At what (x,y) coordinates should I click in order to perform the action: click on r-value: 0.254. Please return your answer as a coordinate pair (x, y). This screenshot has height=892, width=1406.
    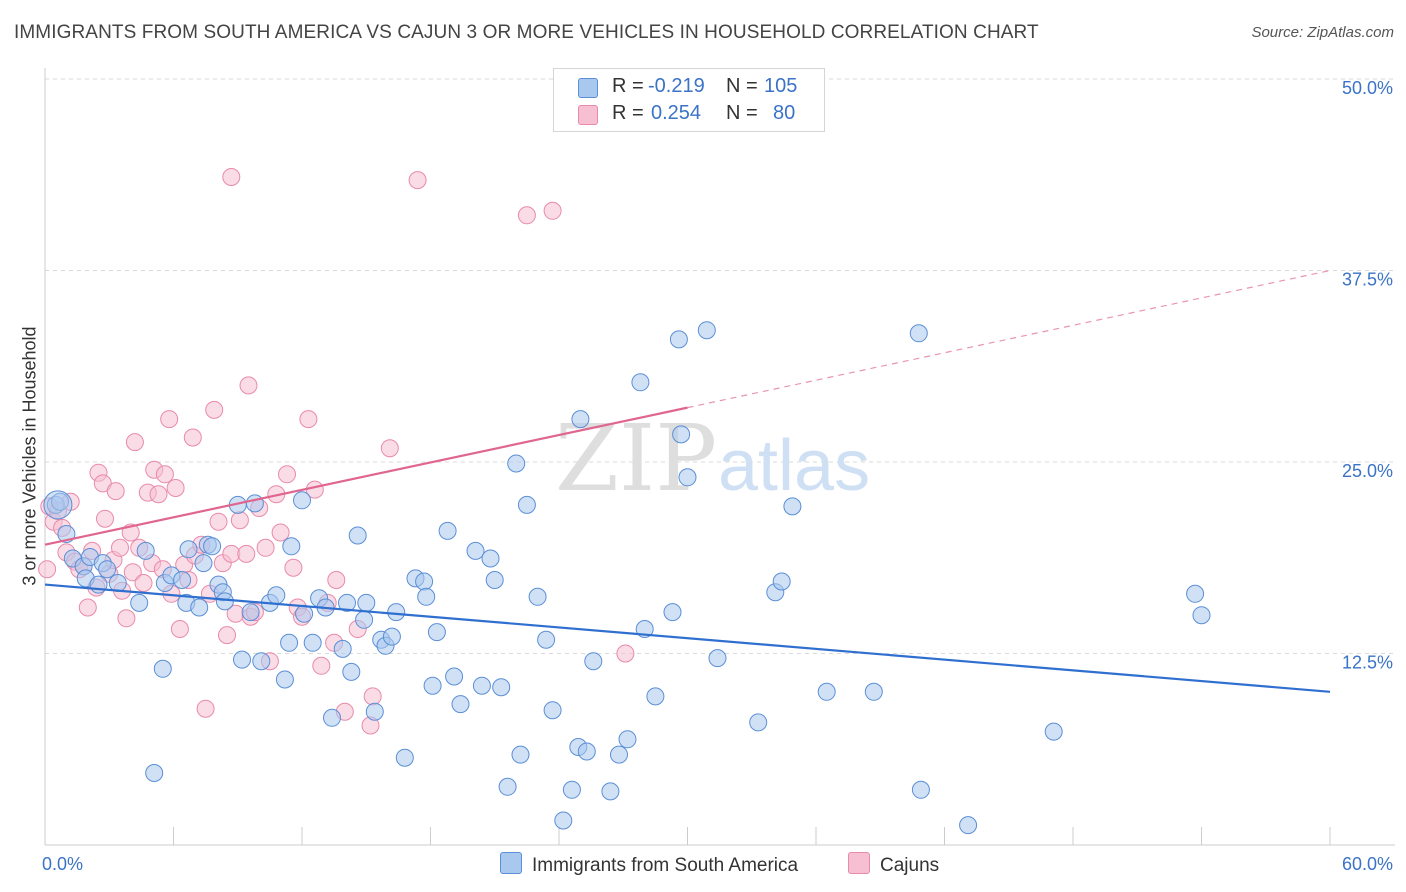
    Looking at the image, I should click on (676, 113).